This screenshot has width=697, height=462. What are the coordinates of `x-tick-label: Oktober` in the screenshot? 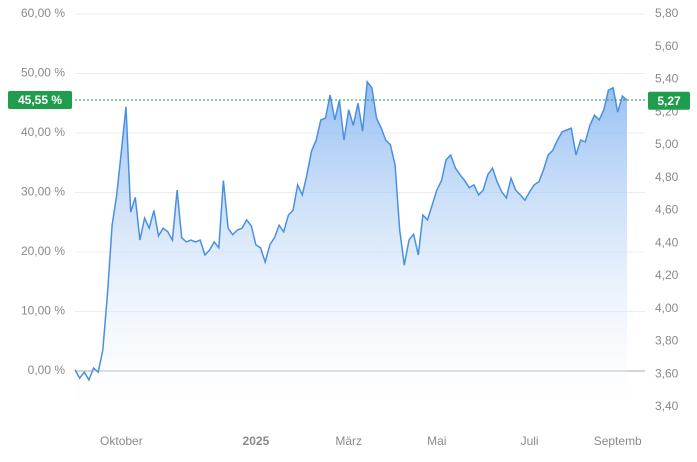 It's located at (121, 441).